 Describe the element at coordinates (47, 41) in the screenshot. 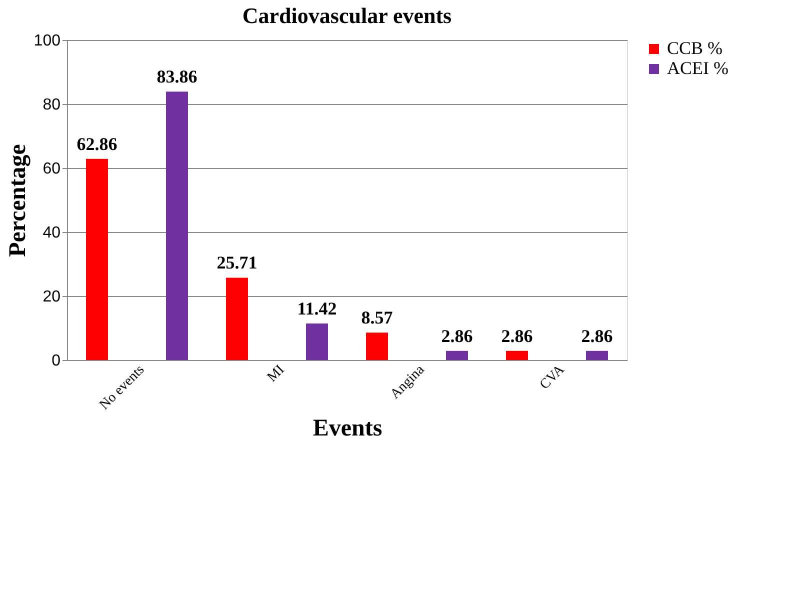

I see `y-tick-label: 100` at that location.